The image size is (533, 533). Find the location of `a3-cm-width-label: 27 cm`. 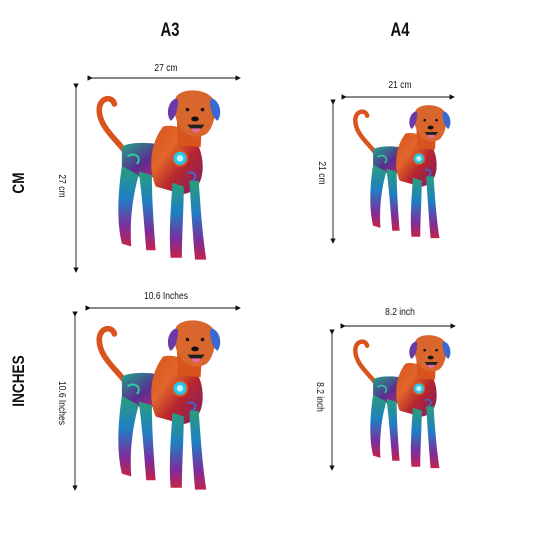

a3-cm-width-label: 27 cm is located at coordinates (166, 68).